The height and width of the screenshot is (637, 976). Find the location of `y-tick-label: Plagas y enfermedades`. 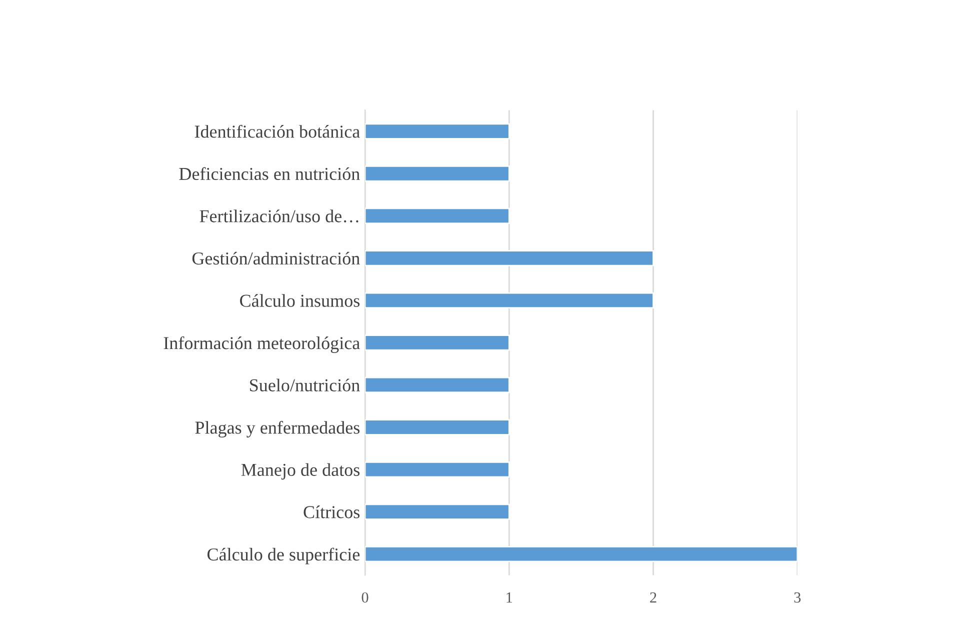

y-tick-label: Plagas y enfermedades is located at coordinates (277, 429).